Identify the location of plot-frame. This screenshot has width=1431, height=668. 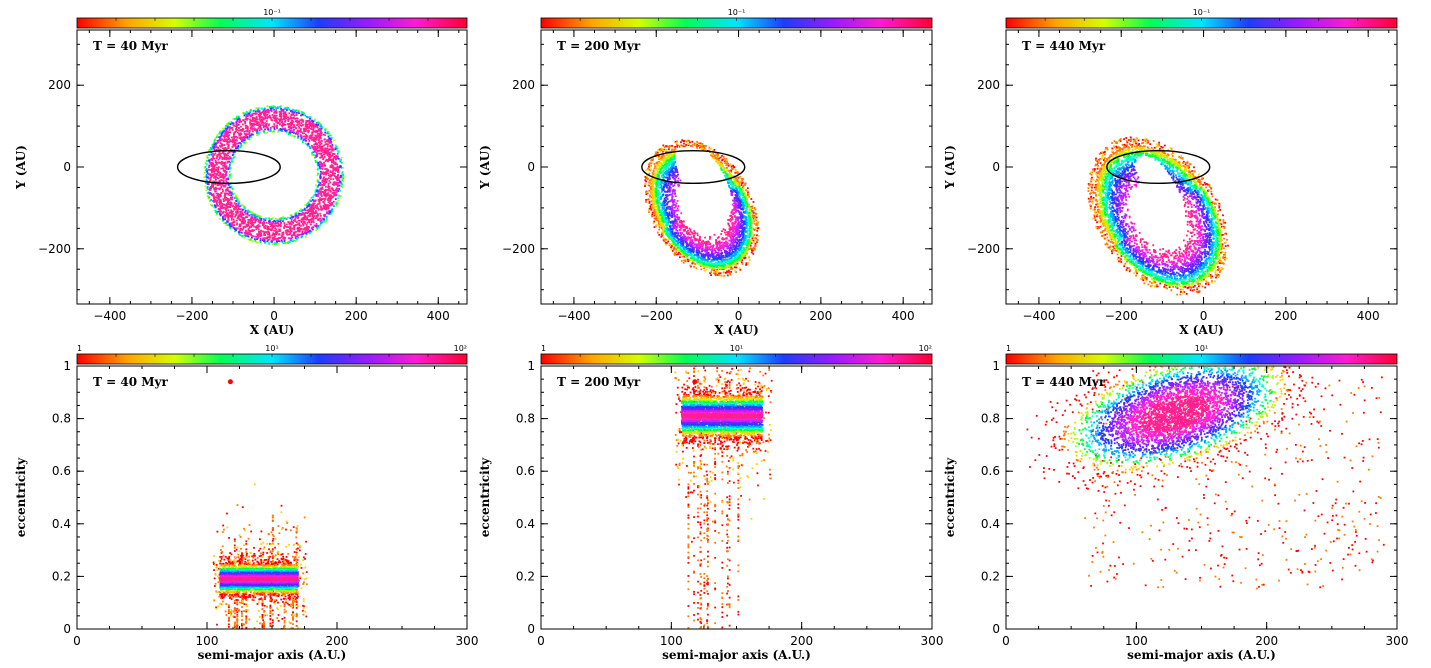
(272, 167).